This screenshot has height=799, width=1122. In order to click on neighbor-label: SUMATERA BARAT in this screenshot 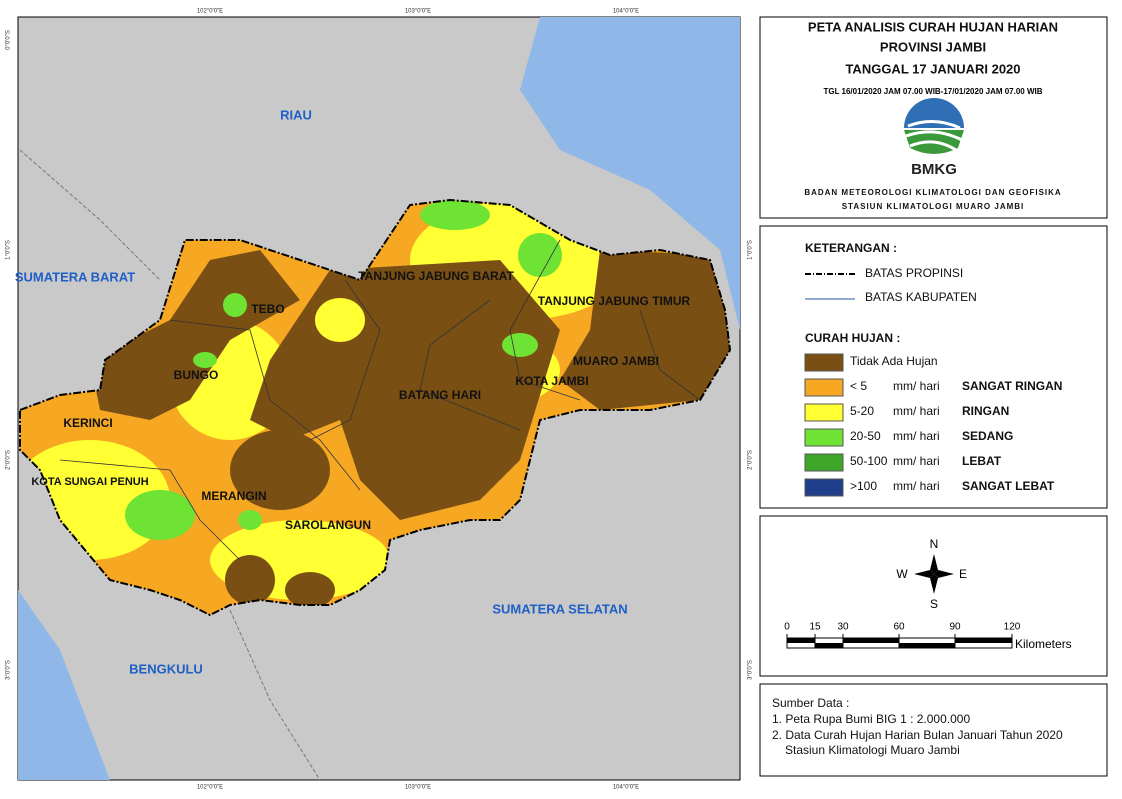, I will do `click(75, 276)`.